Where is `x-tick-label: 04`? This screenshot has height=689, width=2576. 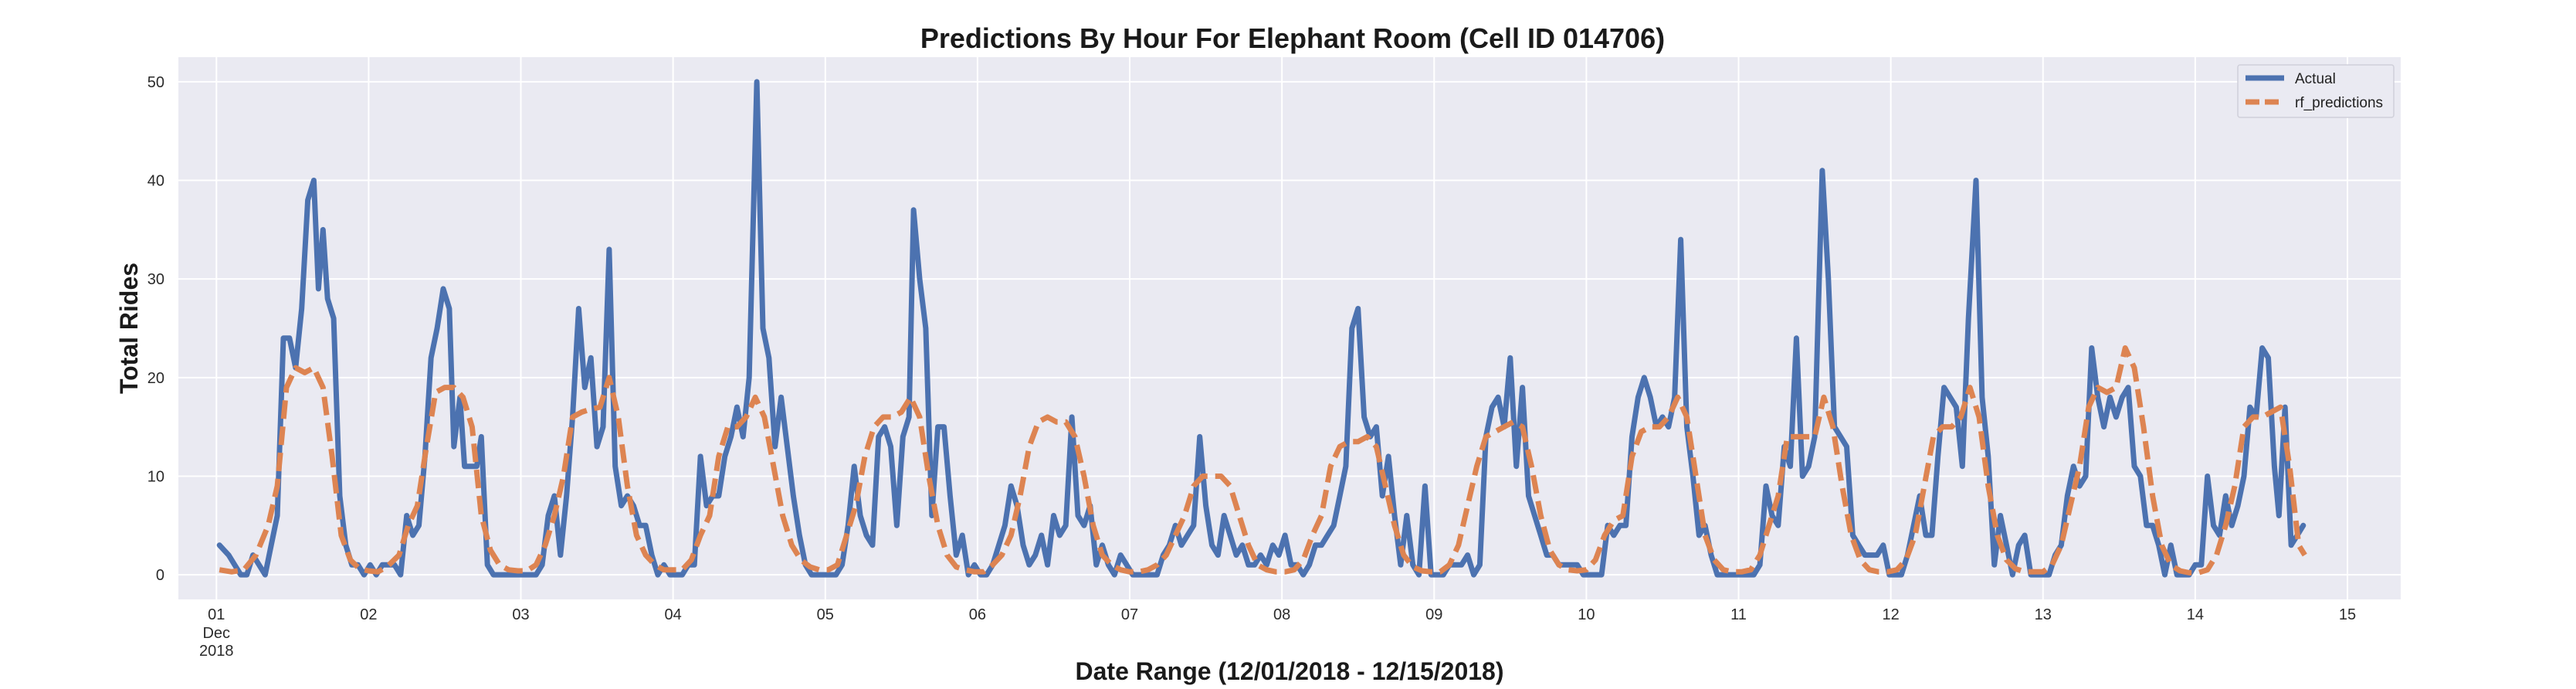 x-tick-label: 04 is located at coordinates (673, 614).